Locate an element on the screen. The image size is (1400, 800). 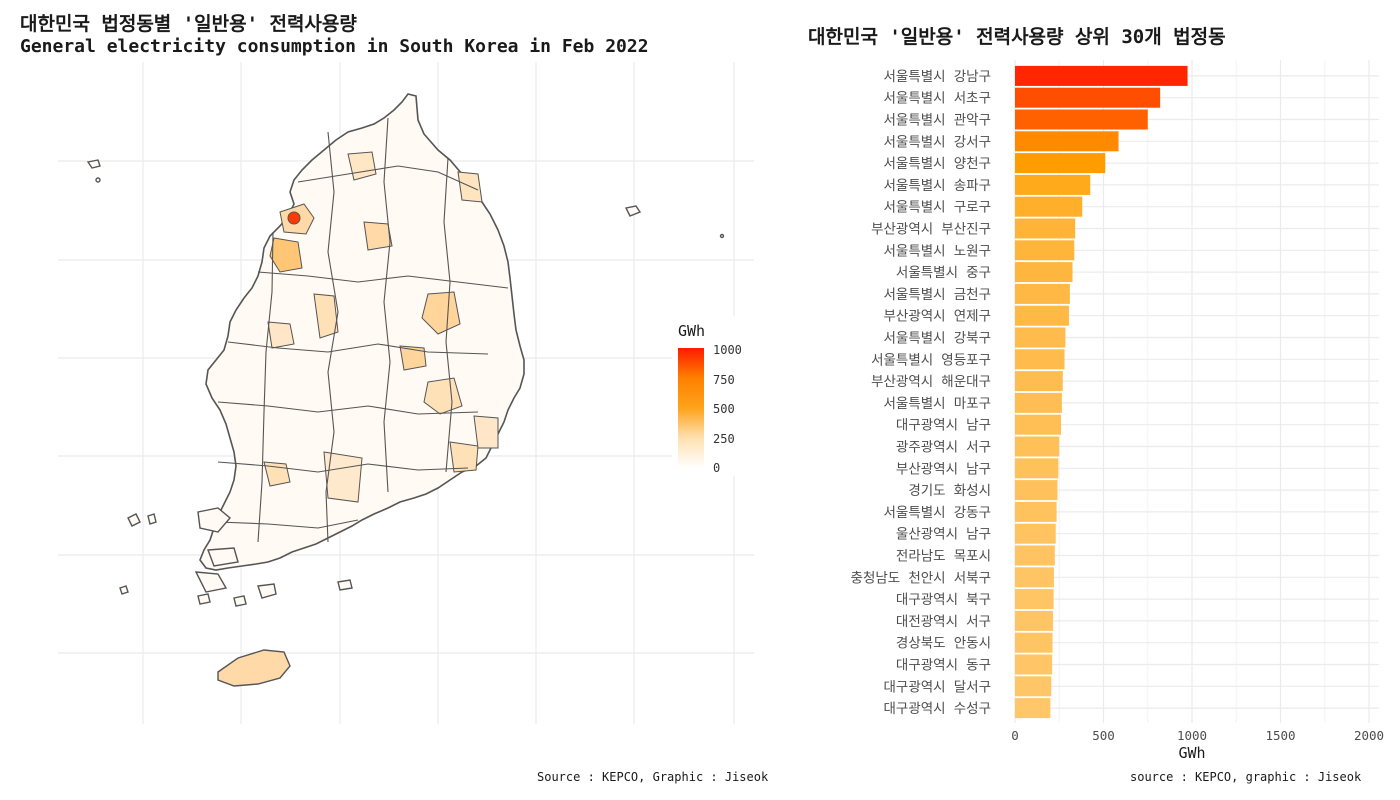
bar-category-label: 경상북도 안동시 is located at coordinates (943, 644).